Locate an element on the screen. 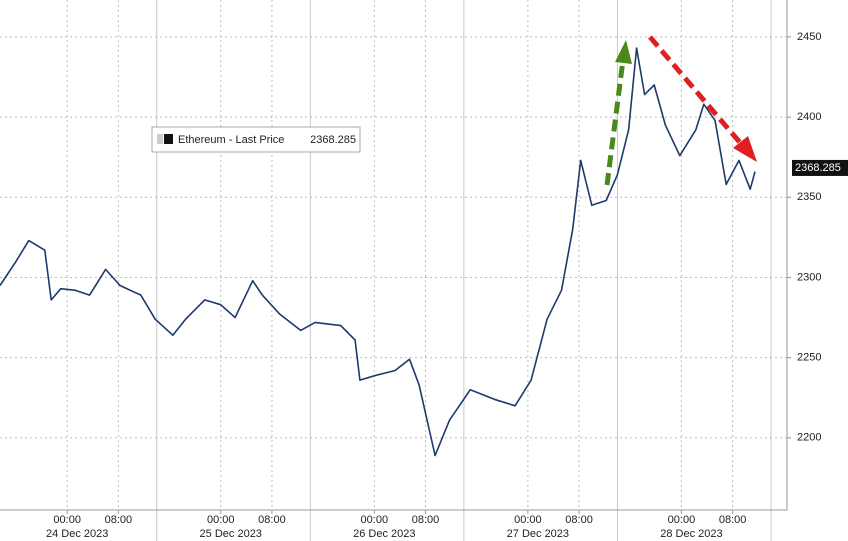 This screenshot has height=541, width=848. legend: Ethereum - Last Price 2368.285 is located at coordinates (256, 139).